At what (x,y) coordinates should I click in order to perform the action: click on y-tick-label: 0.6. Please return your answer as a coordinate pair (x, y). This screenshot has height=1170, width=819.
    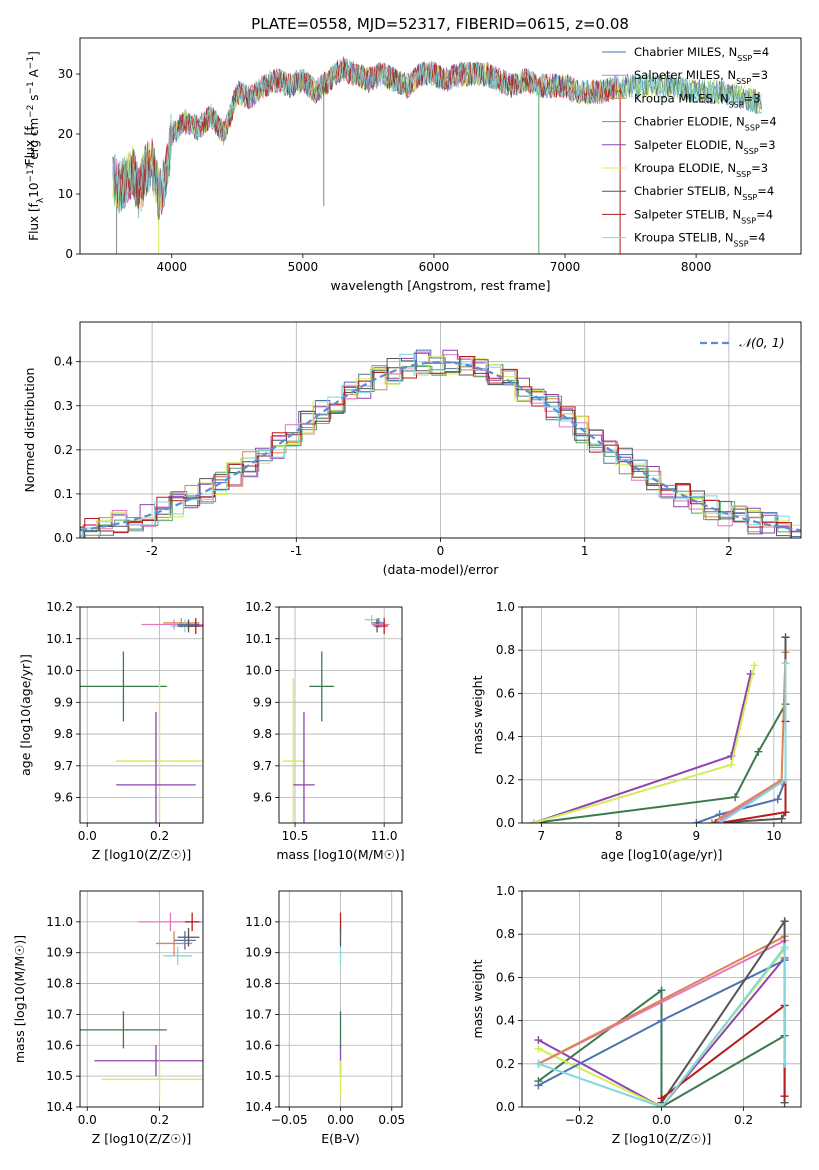
    Looking at the image, I should click on (505, 693).